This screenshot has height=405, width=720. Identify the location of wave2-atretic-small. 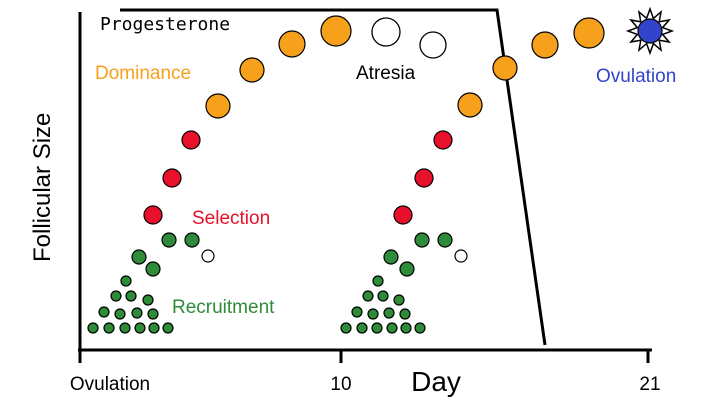
(461, 256).